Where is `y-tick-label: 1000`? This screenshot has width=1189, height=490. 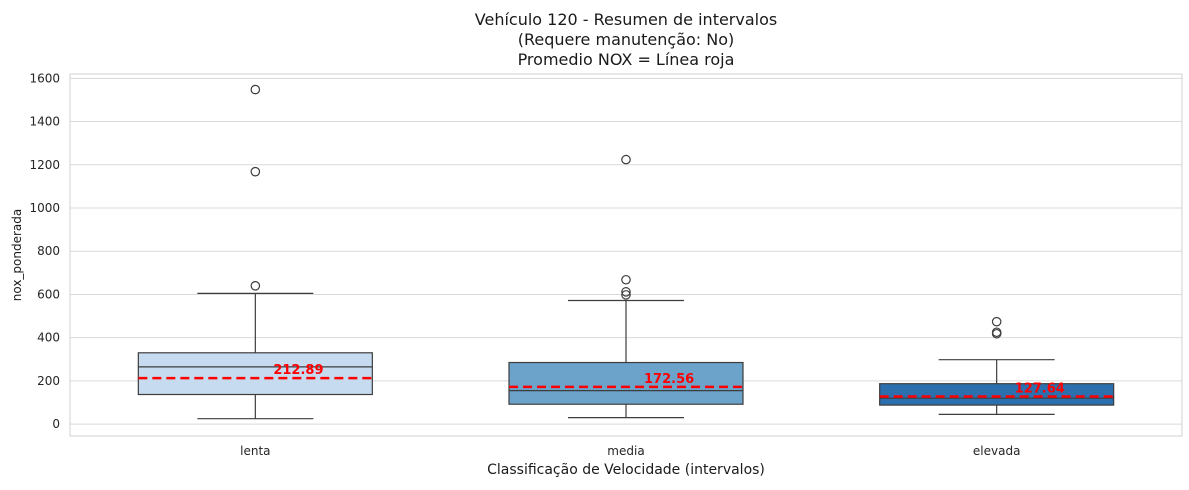 y-tick-label: 1000 is located at coordinates (44, 208).